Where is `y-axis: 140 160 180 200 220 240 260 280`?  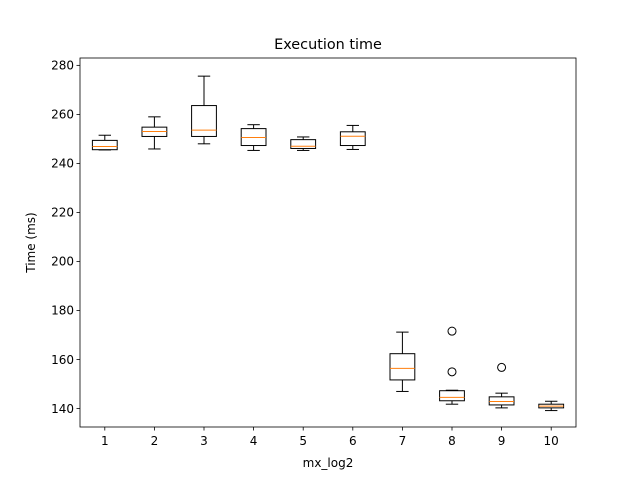
y-axis: 140 160 180 200 220 240 260 280 is located at coordinates (65, 237).